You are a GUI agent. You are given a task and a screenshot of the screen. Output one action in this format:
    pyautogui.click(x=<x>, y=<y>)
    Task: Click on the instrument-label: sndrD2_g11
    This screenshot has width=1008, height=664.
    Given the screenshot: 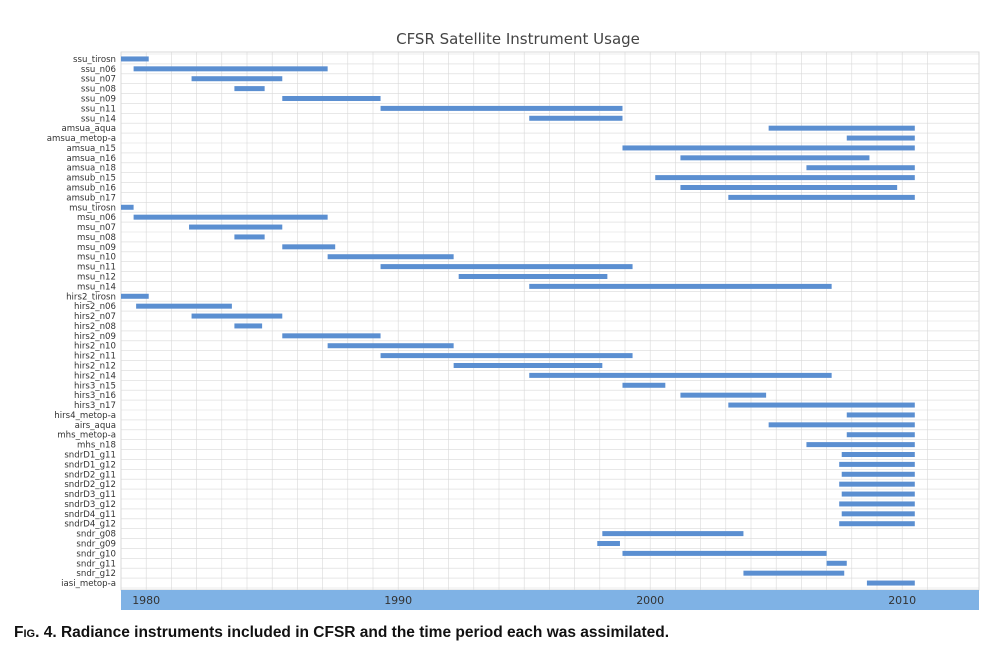 What is the action you would take?
    pyautogui.click(x=90, y=475)
    